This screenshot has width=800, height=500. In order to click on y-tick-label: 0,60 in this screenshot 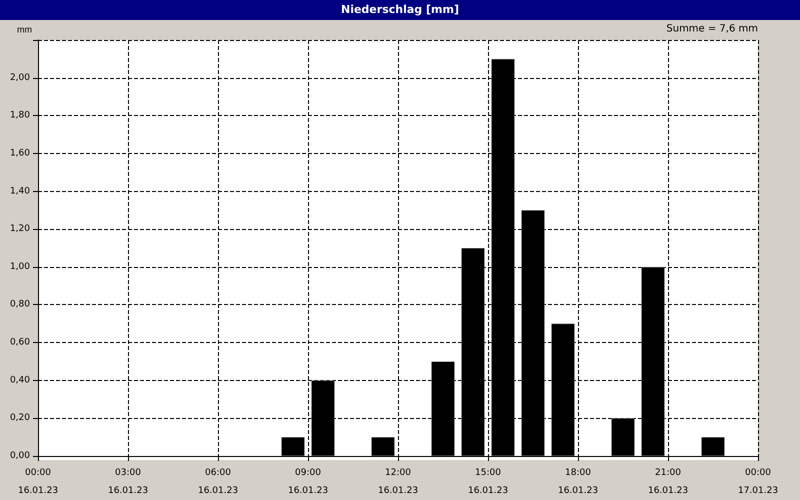, I will do `click(20, 343)`.